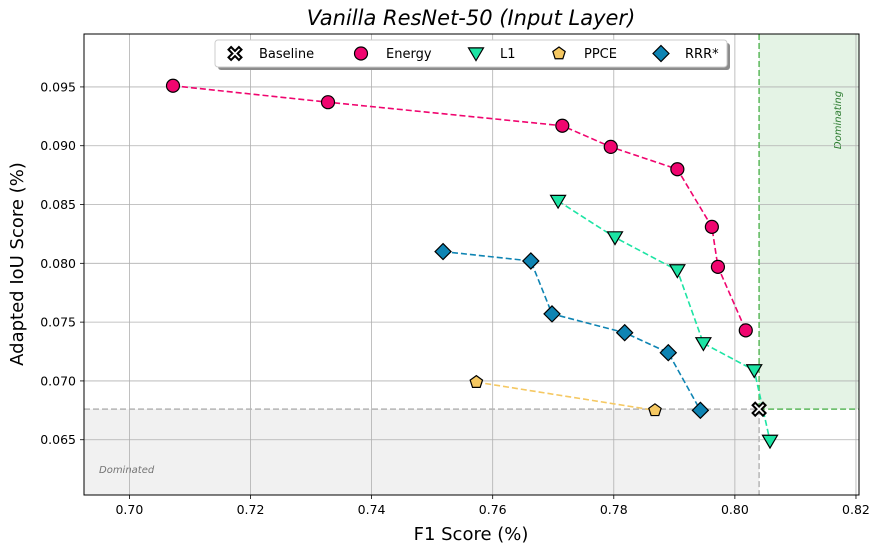 The height and width of the screenshot is (554, 880). I want to click on points-rrr-, so click(572, 331).